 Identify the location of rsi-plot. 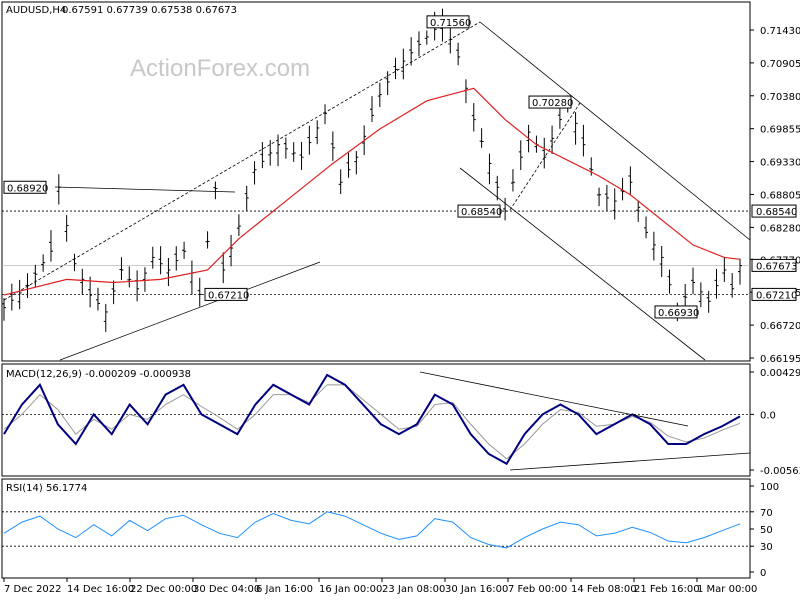
(376, 530).